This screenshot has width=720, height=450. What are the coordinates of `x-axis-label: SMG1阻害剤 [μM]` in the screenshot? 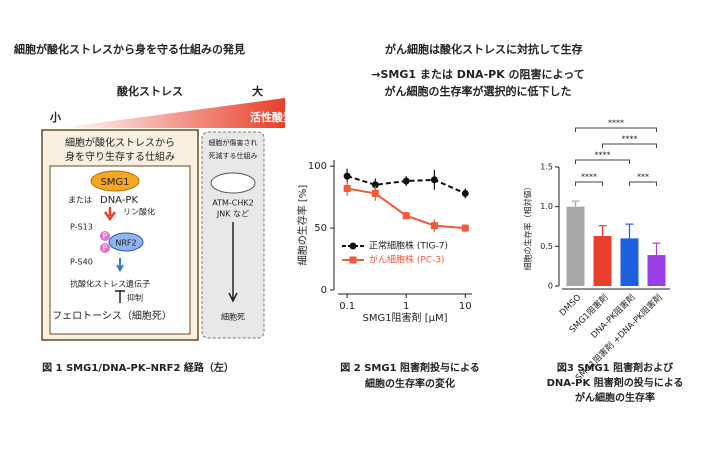 It's located at (404, 317).